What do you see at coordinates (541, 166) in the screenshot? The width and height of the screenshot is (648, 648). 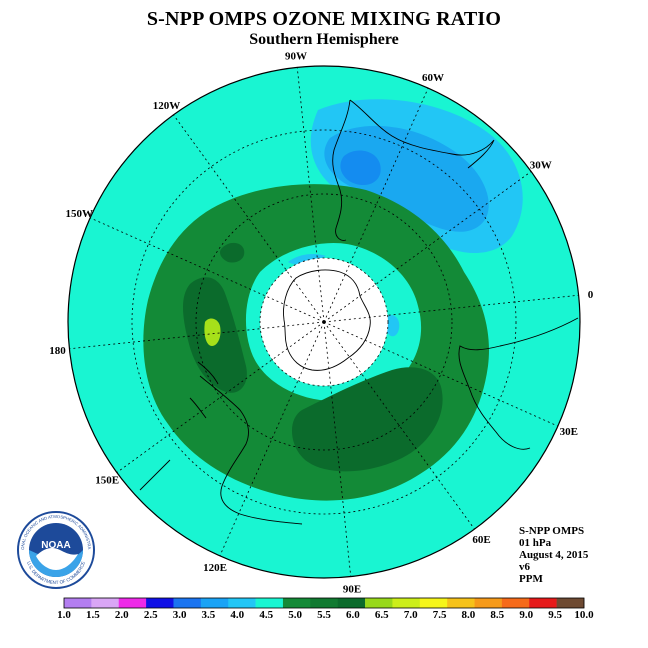 I see `longitude-label: 30W` at bounding box center [541, 166].